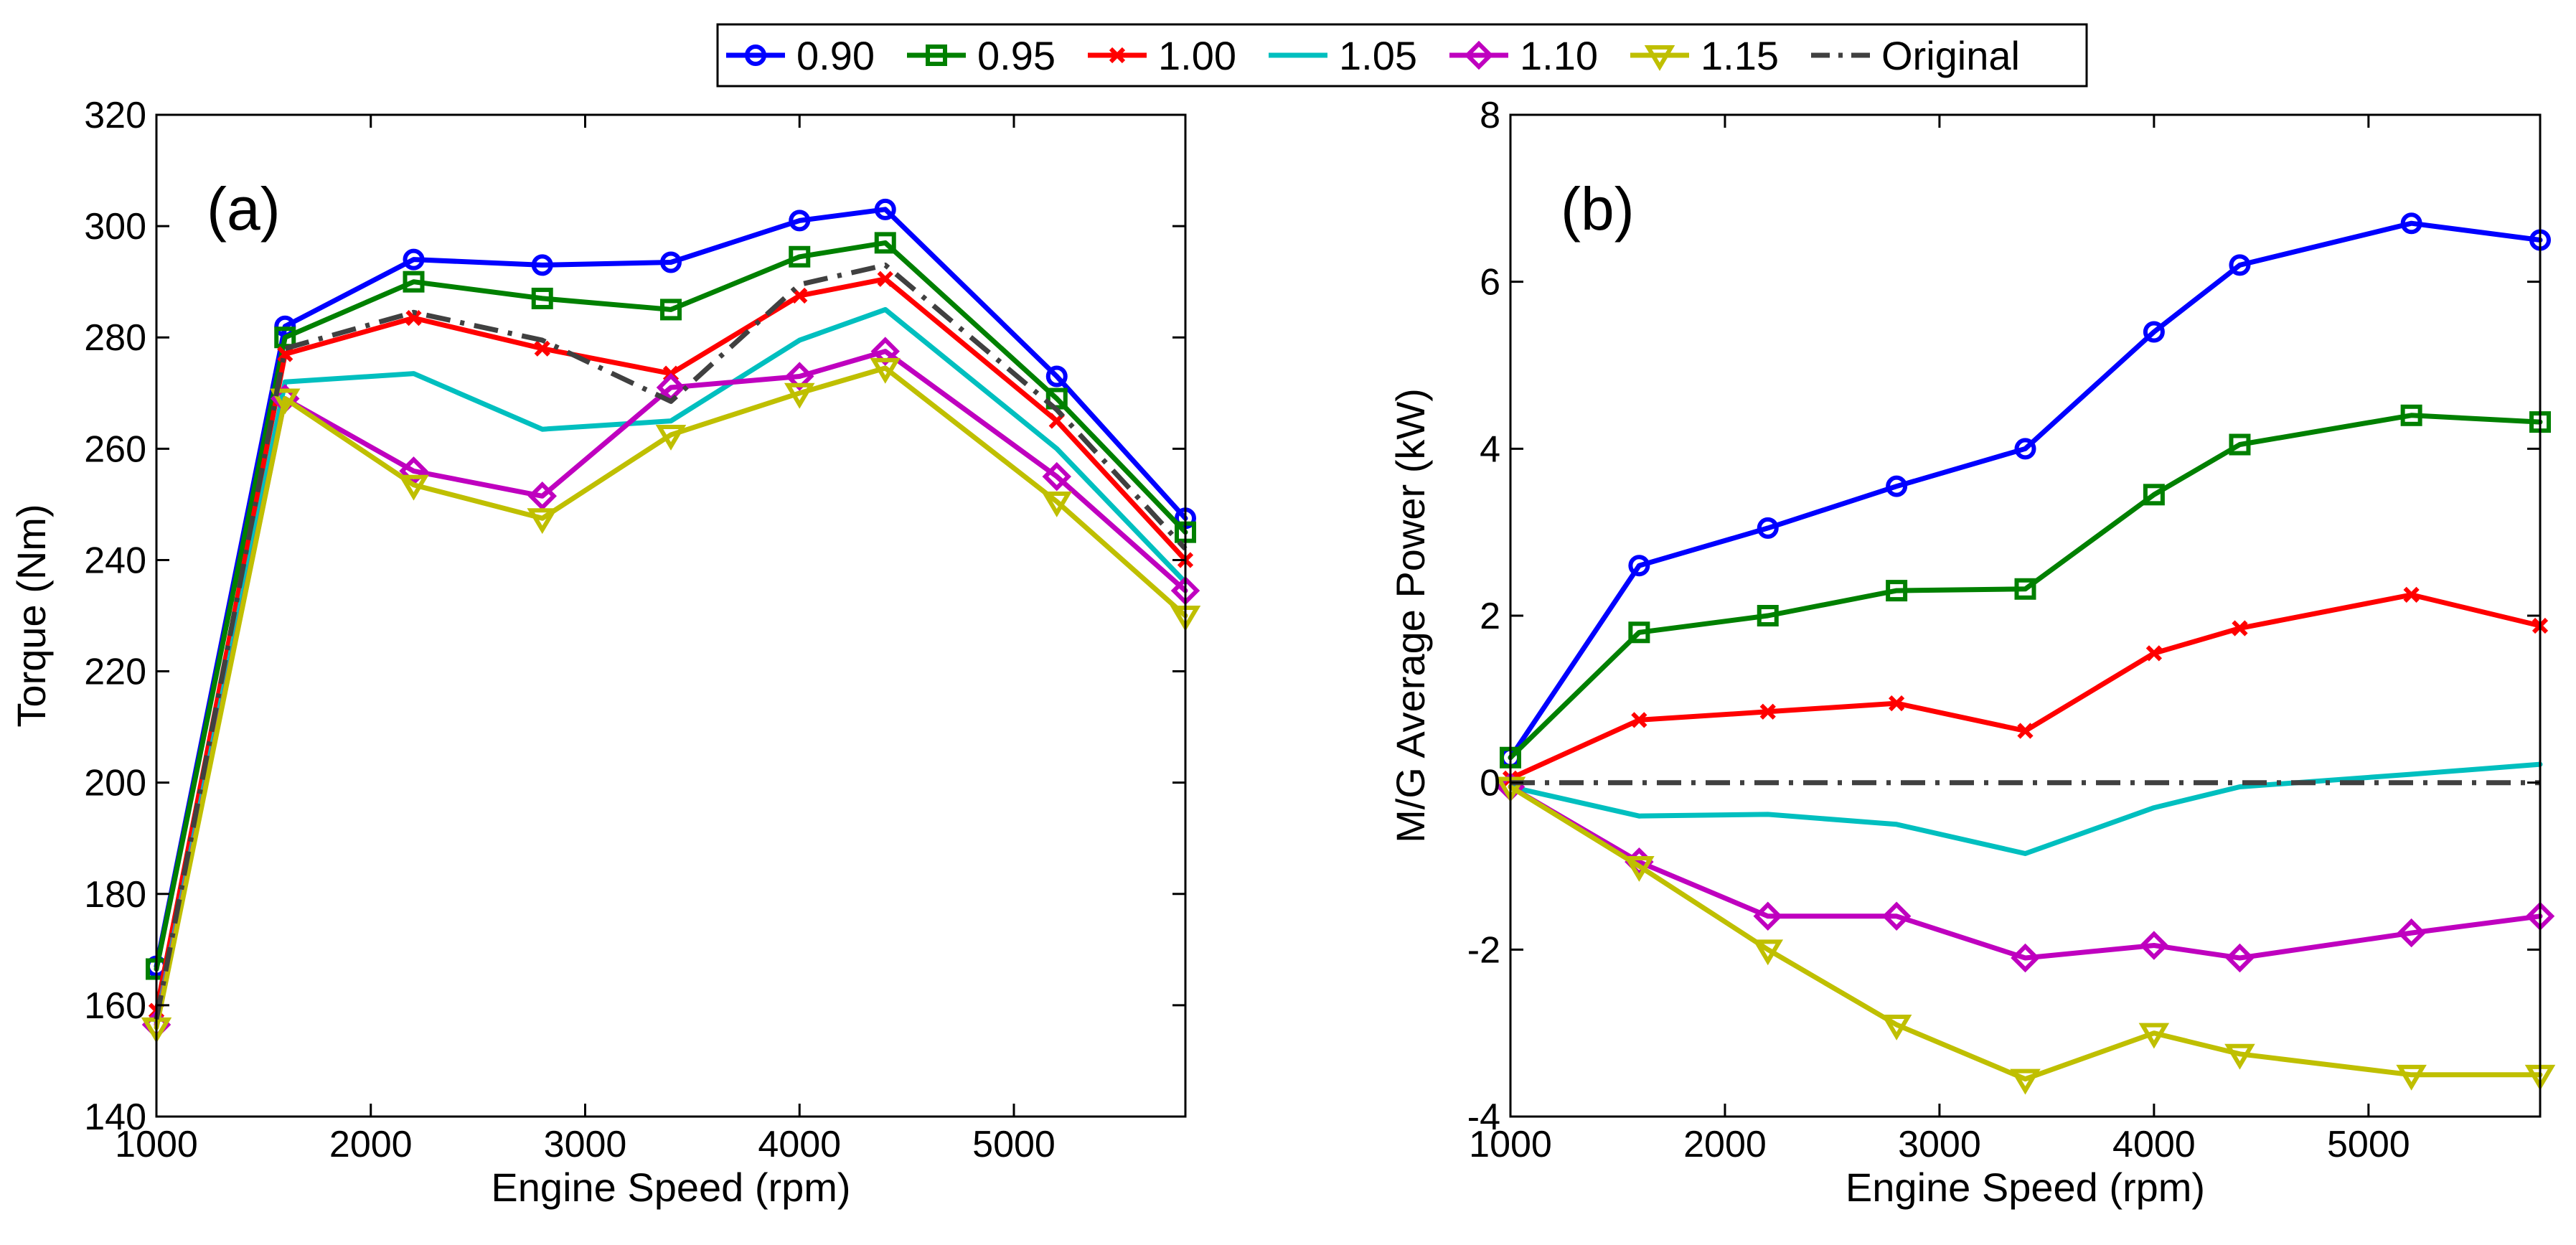 The image size is (2576, 1245). Describe the element at coordinates (1490, 616) in the screenshot. I see `y-tick-label: 2` at that location.